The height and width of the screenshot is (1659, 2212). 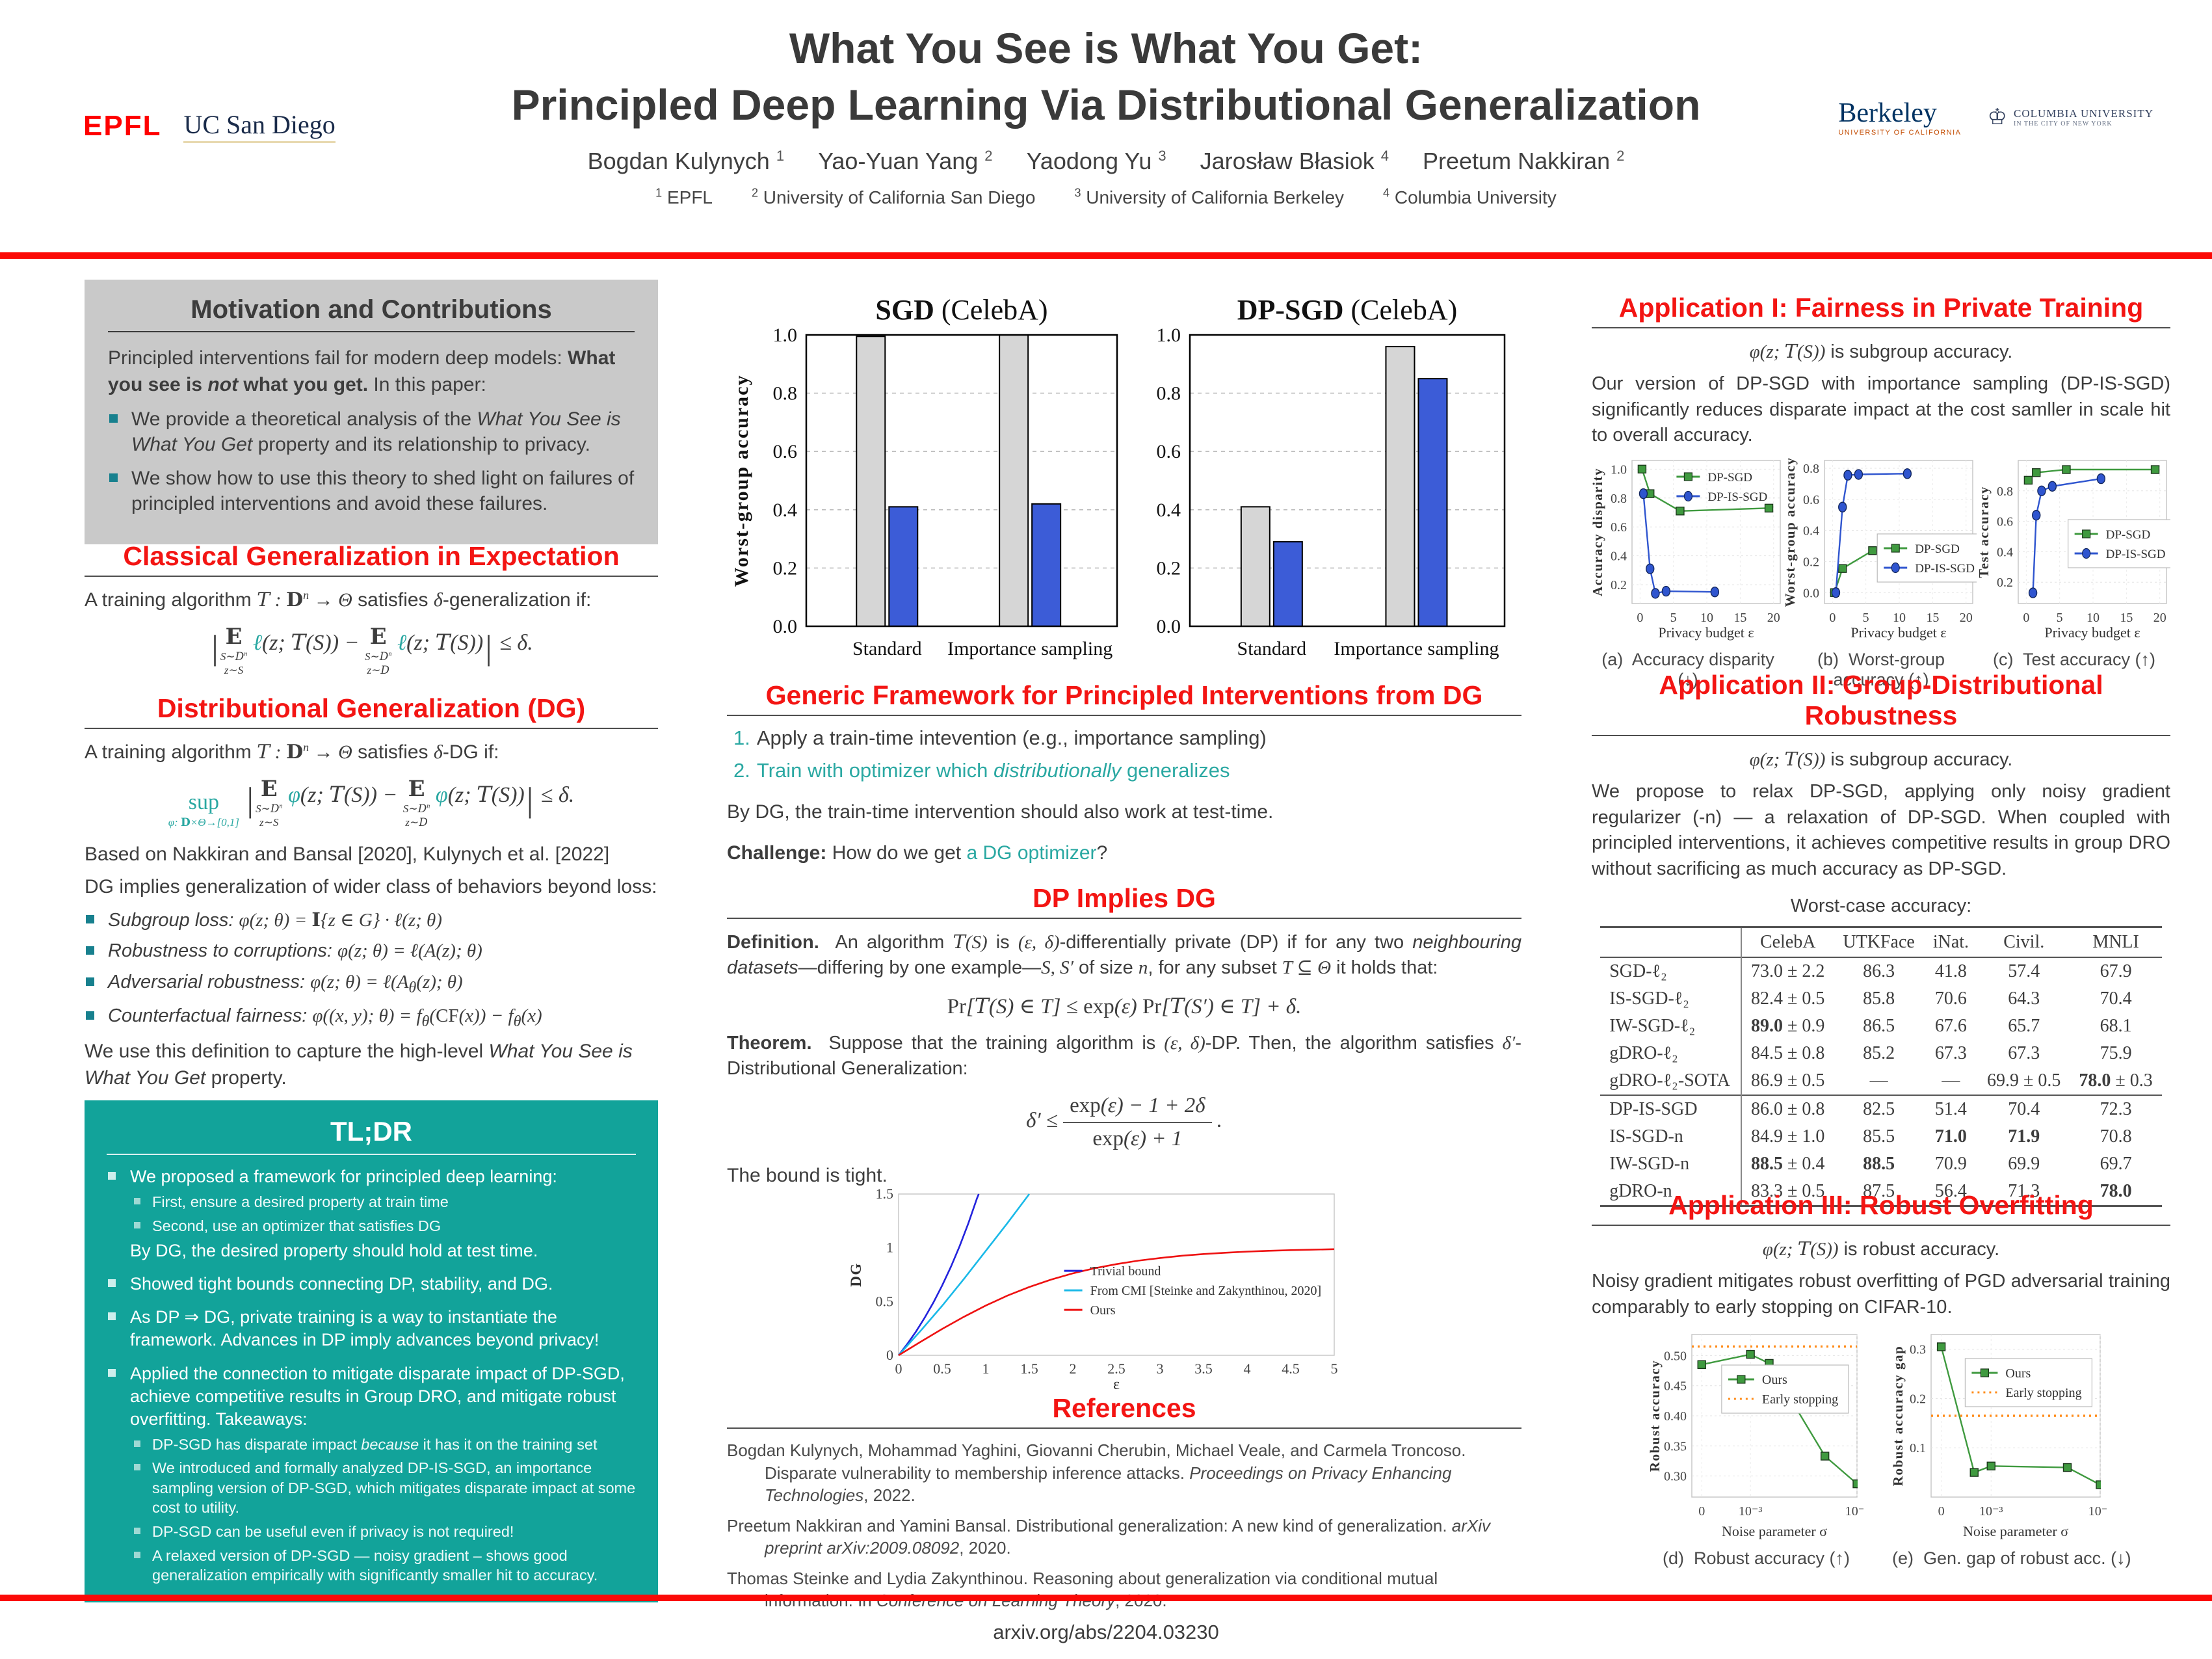 What do you see at coordinates (786, 335) in the screenshot?
I see `svg-text: 1.0` at bounding box center [786, 335].